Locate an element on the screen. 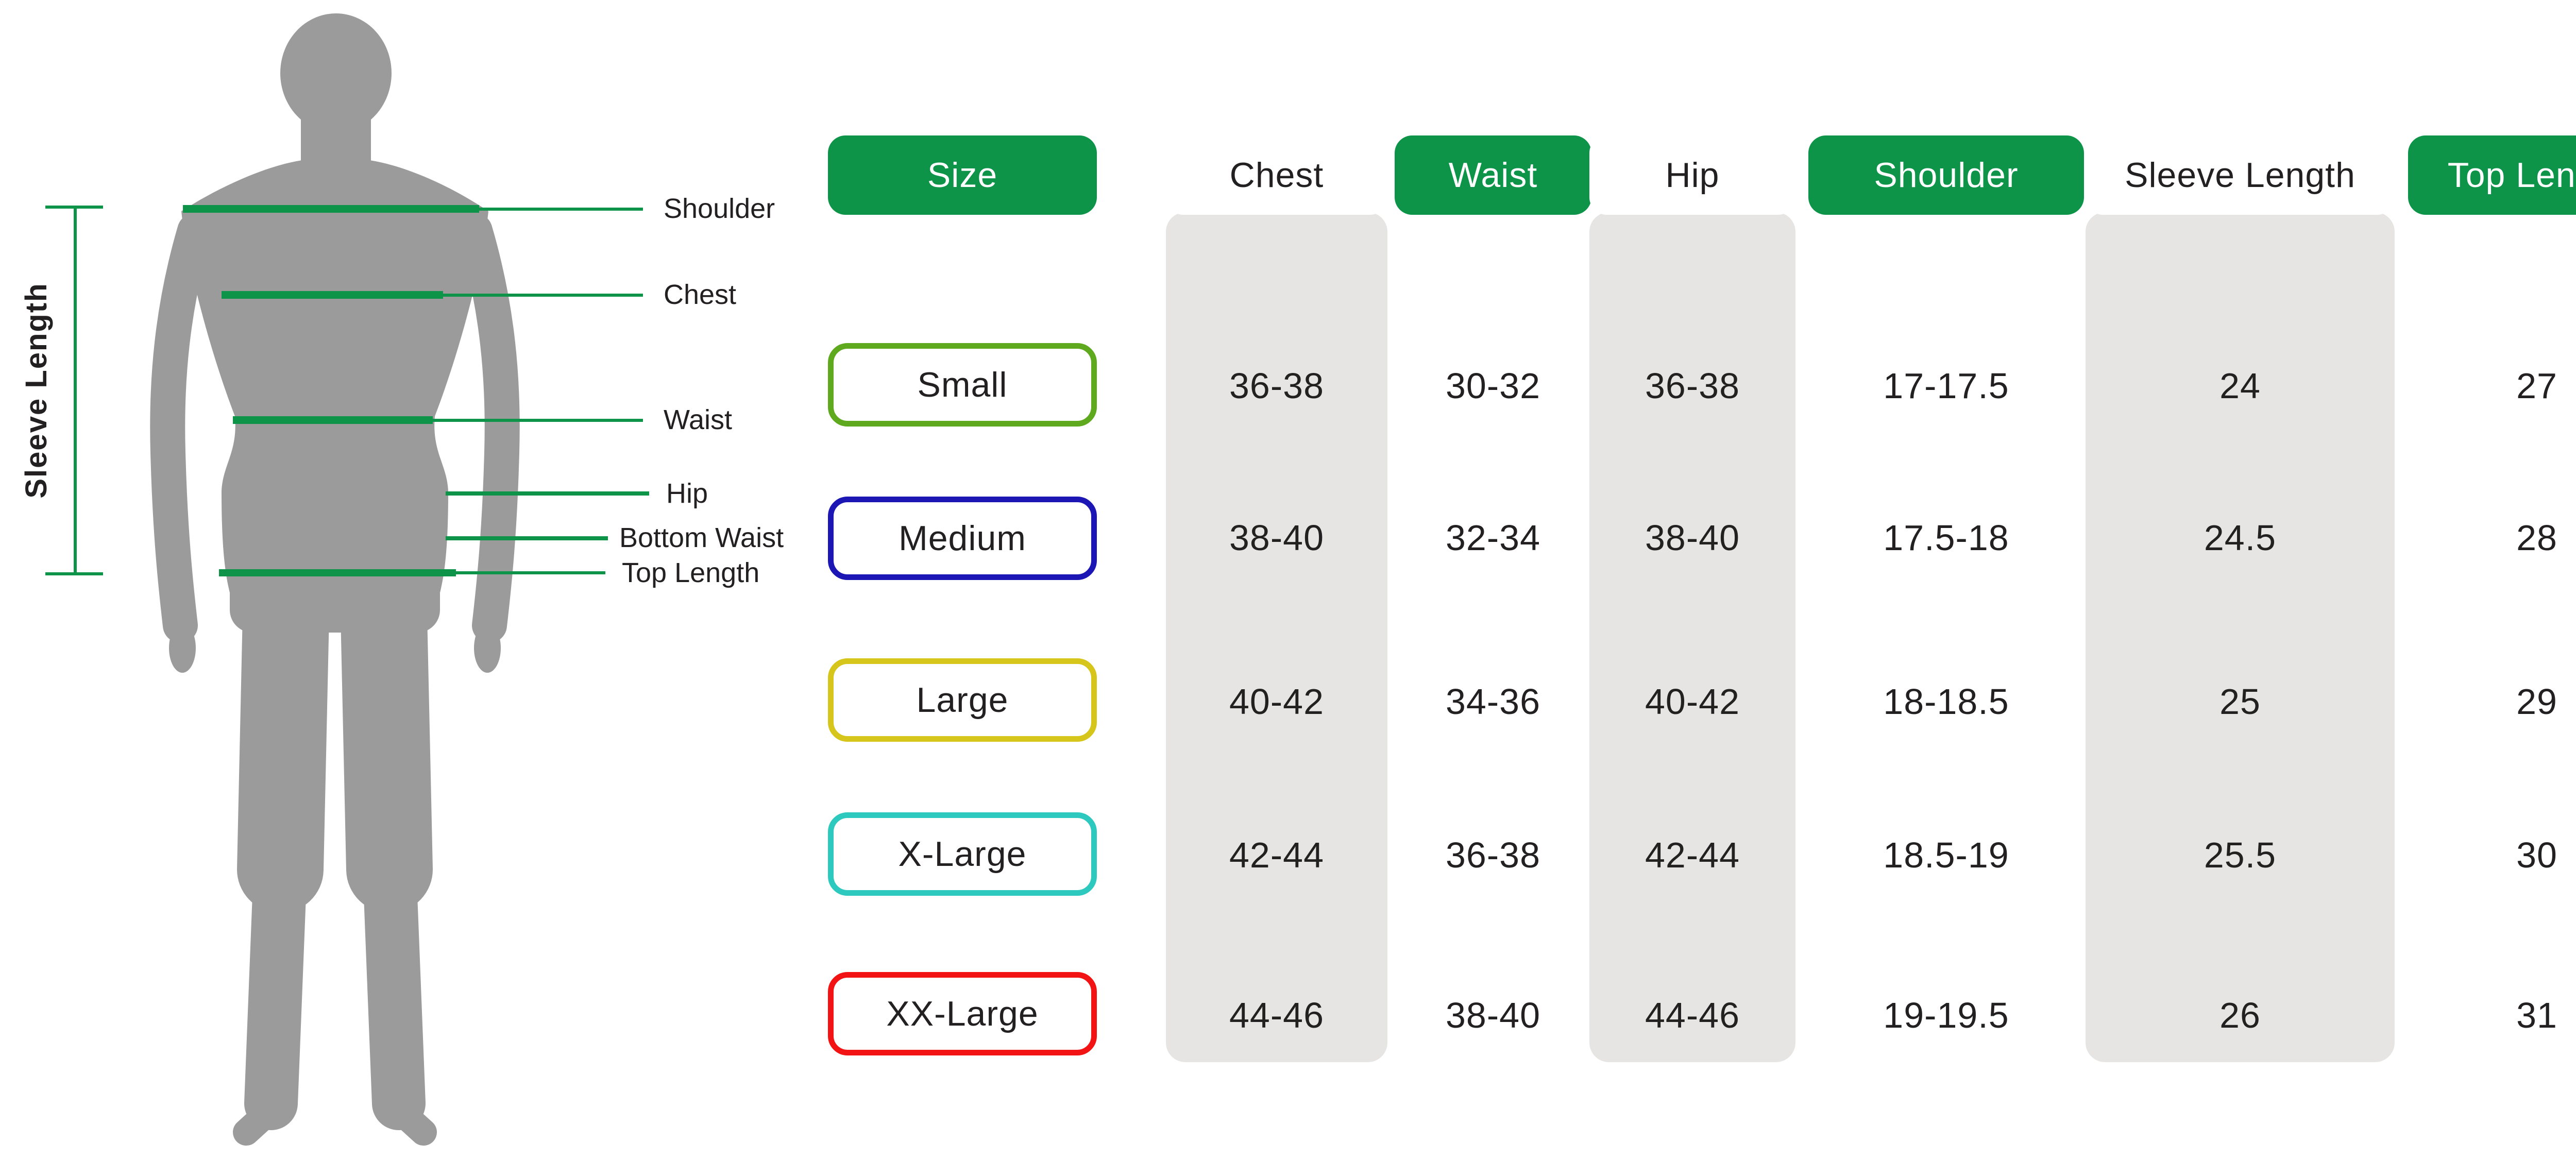 Image resolution: width=2576 pixels, height=1159 pixels. size-badge-x-large: X-Large is located at coordinates (962, 854).